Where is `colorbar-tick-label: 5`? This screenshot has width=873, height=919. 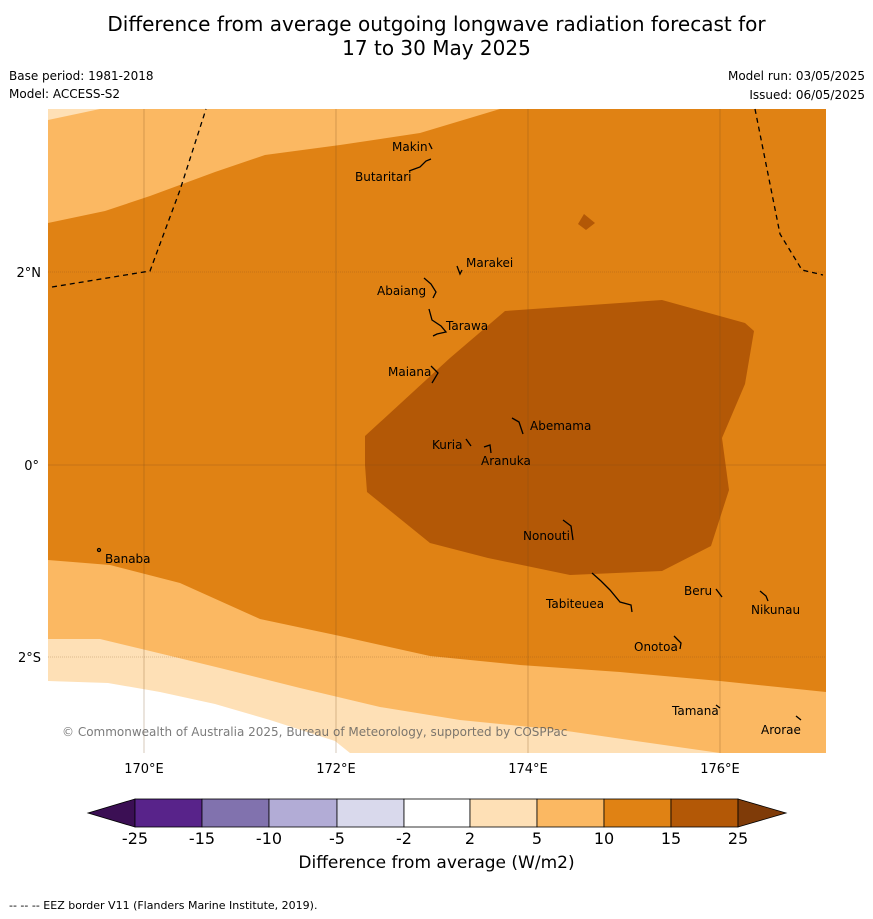
colorbar-tick-label: 5 is located at coordinates (537, 838).